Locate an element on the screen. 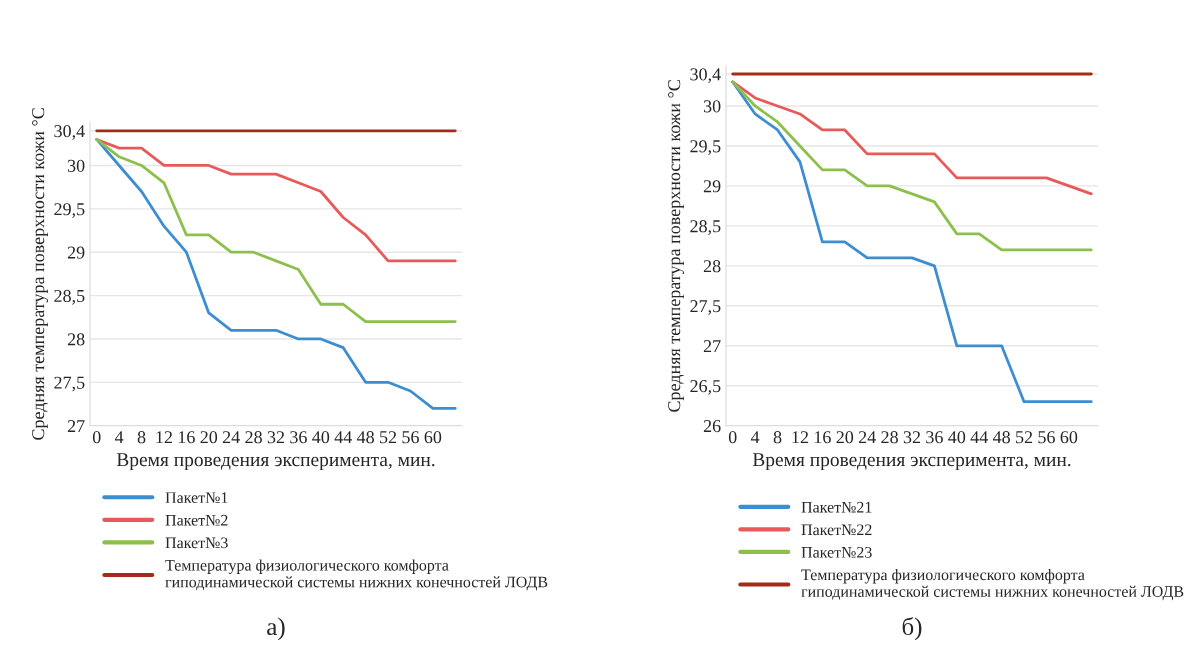 The image size is (1200, 660). text: б) is located at coordinates (912, 628).